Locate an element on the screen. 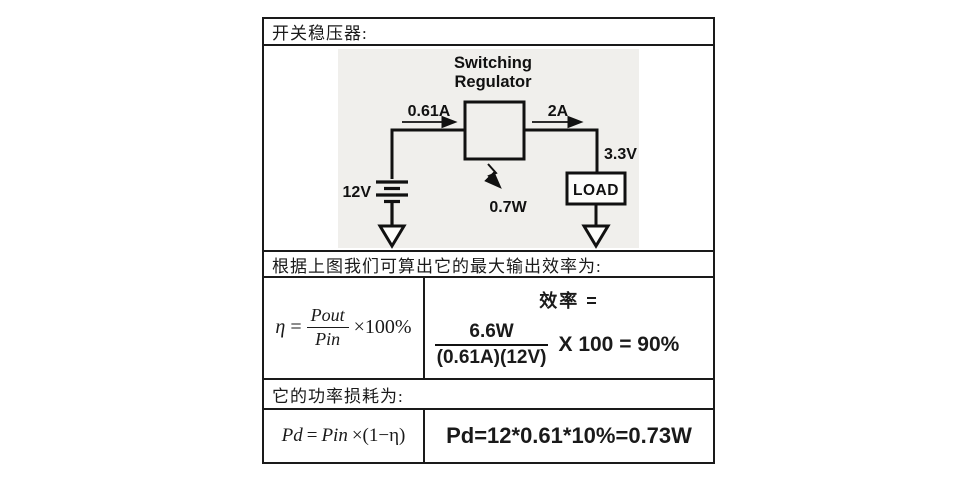 The height and width of the screenshot is (482, 975). efficiency-intro-row: 根据上图我们可算出它的最大输出效率为: is located at coordinates (488, 265).